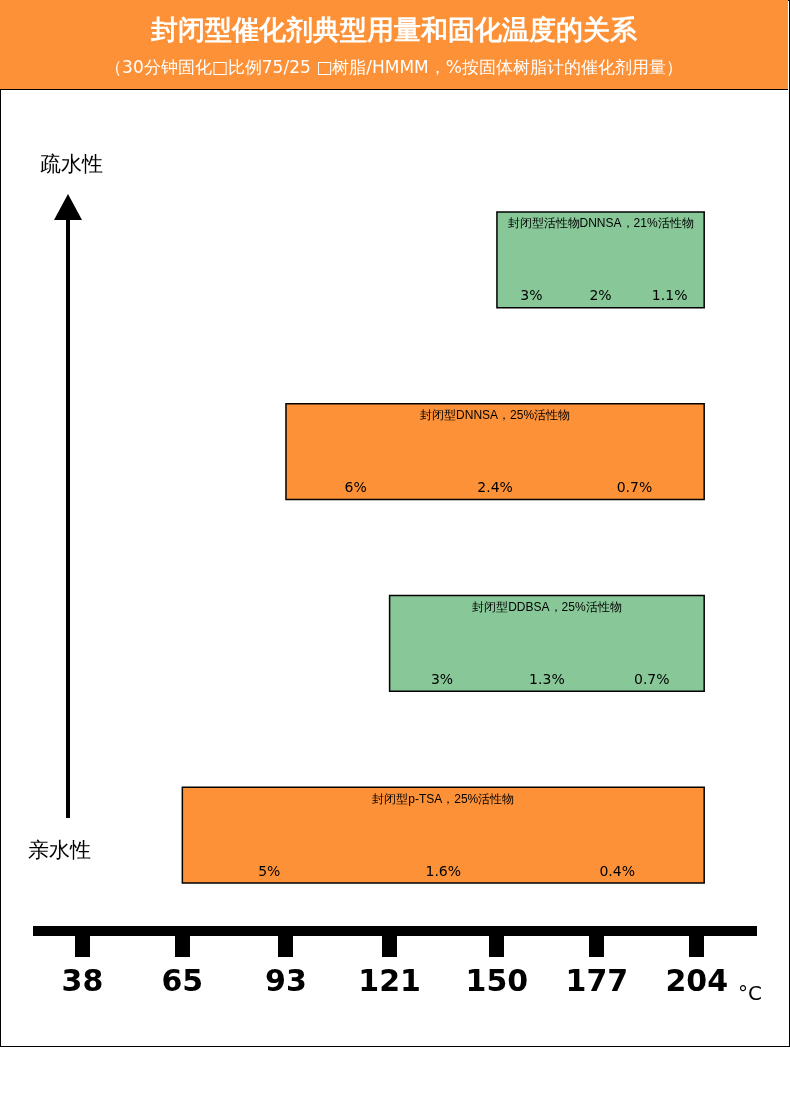  Describe the element at coordinates (547, 678) in the screenshot. I see `annotation: 1.3%` at that location.